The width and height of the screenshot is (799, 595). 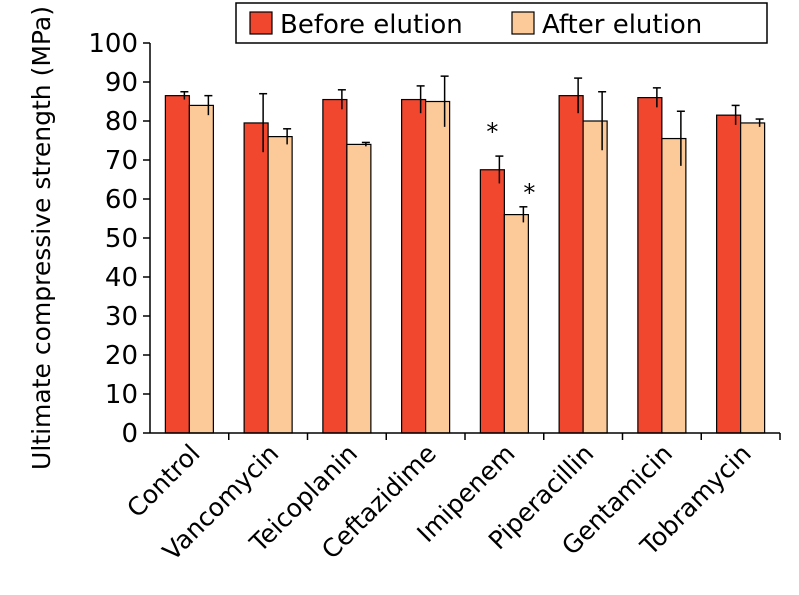 What do you see at coordinates (674, 285) in the screenshot?
I see `bar-gentamicin-after-elution` at bounding box center [674, 285].